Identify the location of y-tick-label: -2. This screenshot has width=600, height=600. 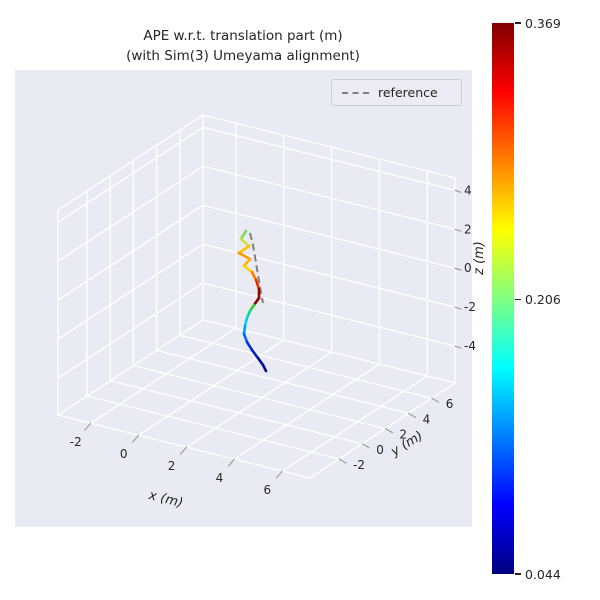
(359, 465).